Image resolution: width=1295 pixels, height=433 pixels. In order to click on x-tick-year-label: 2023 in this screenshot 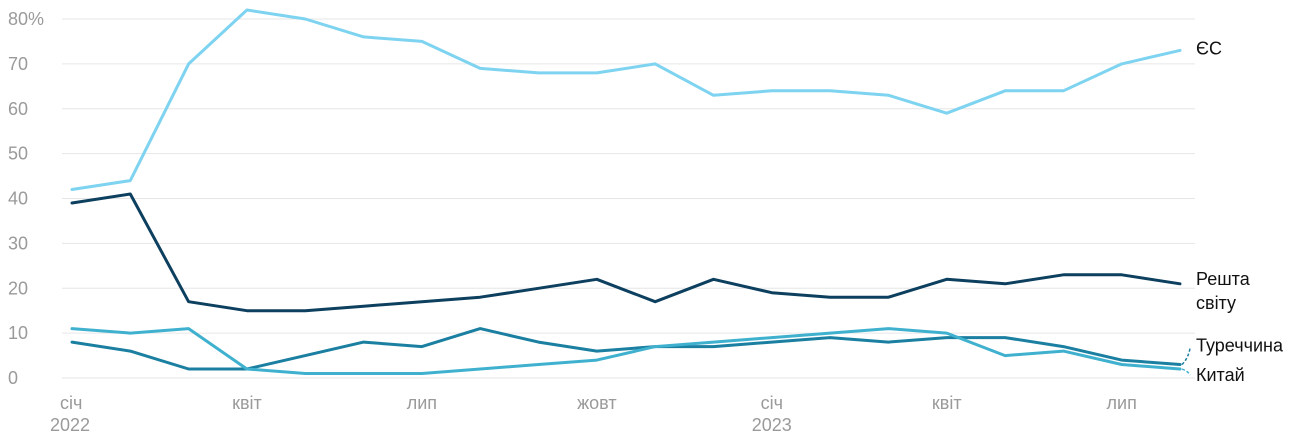, I will do `click(772, 424)`.